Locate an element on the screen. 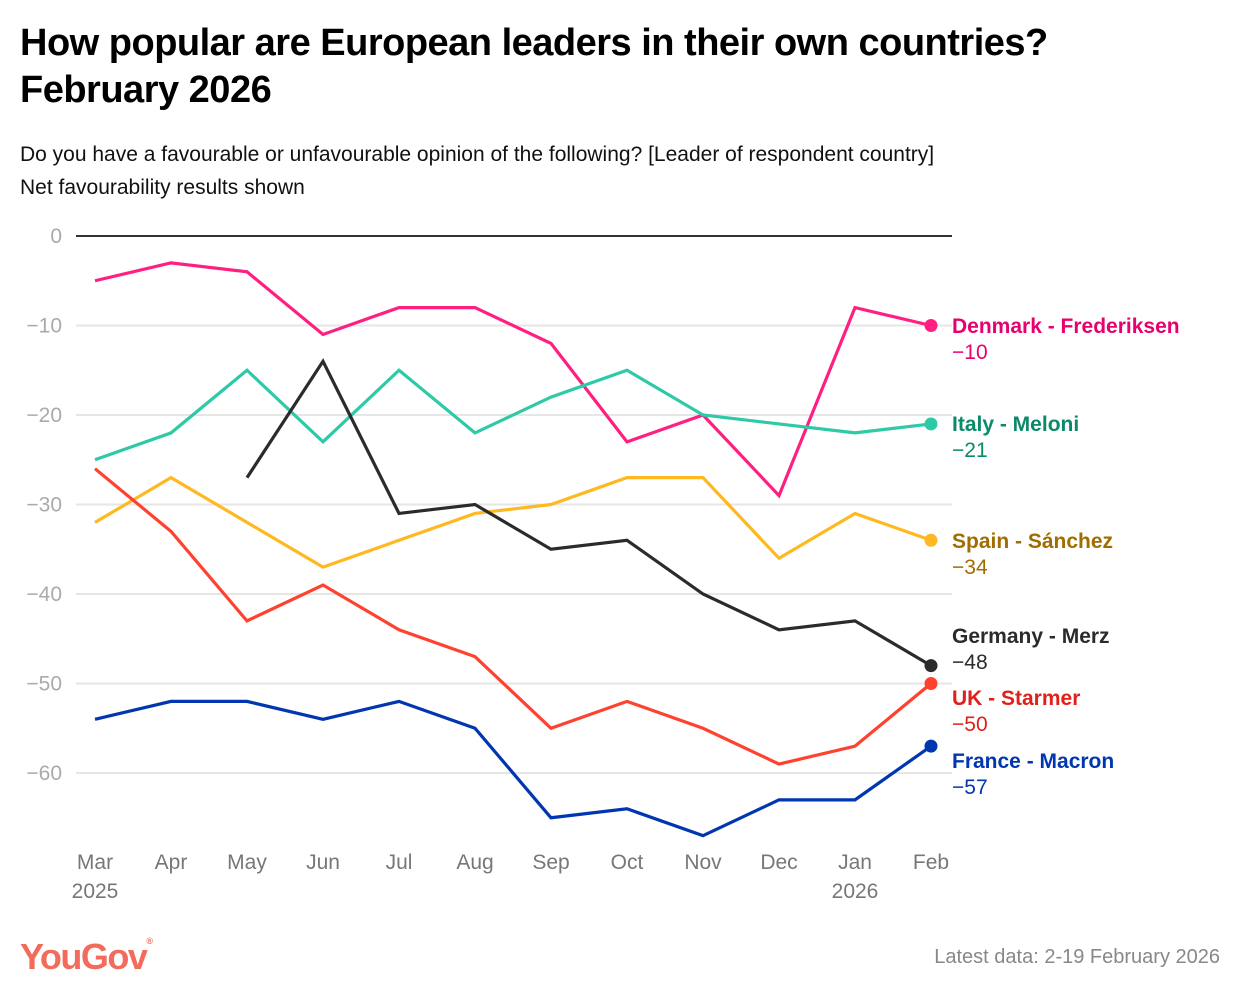 The height and width of the screenshot is (998, 1240). x-tick-label: Oct is located at coordinates (627, 862).